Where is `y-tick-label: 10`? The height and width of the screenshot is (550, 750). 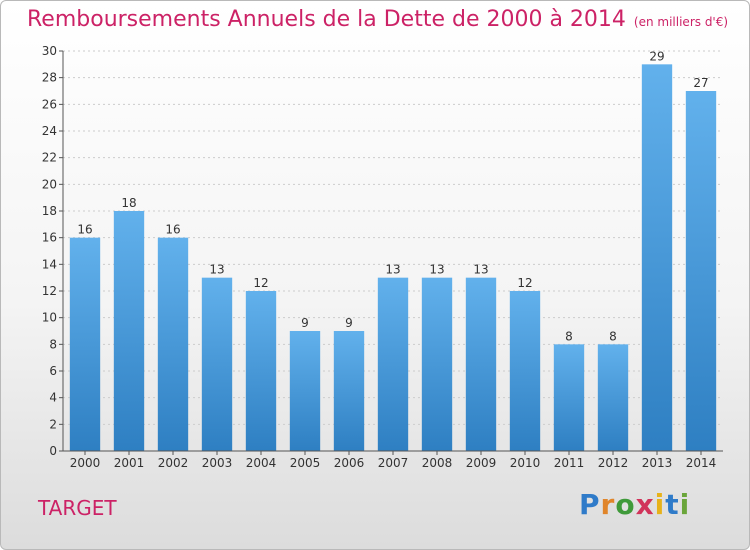 y-tick-label: 10 is located at coordinates (49, 318).